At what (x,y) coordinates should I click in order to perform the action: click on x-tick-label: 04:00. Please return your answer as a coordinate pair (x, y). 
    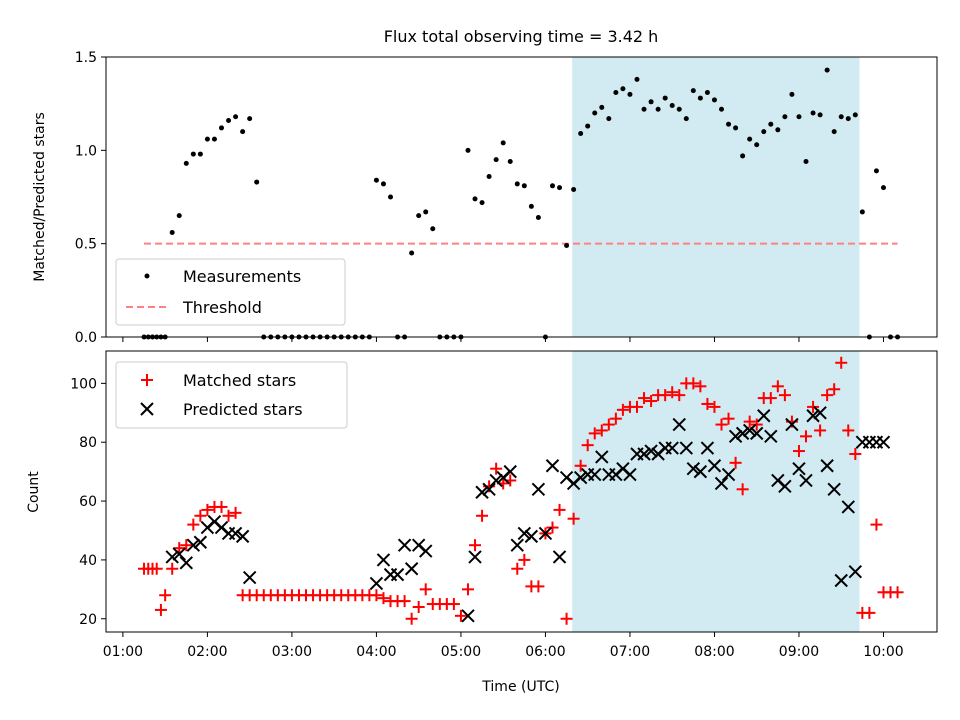
    Looking at the image, I should click on (376, 652).